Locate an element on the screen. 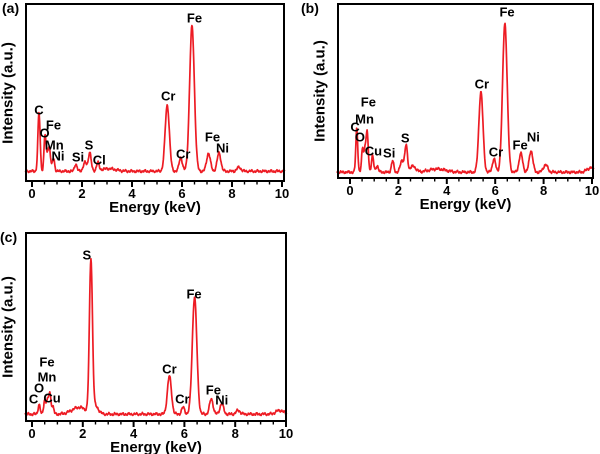 Image resolution: width=600 pixels, height=454 pixels. y-axis-label-b: Intensity (a.u.) is located at coordinates (320, 91).